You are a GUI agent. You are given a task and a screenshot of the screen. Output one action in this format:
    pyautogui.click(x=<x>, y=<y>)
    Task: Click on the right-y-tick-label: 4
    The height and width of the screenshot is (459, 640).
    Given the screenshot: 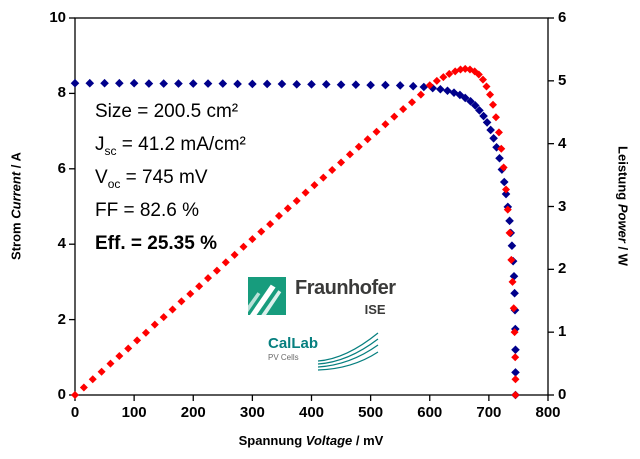 What is the action you would take?
    pyautogui.click(x=562, y=143)
    